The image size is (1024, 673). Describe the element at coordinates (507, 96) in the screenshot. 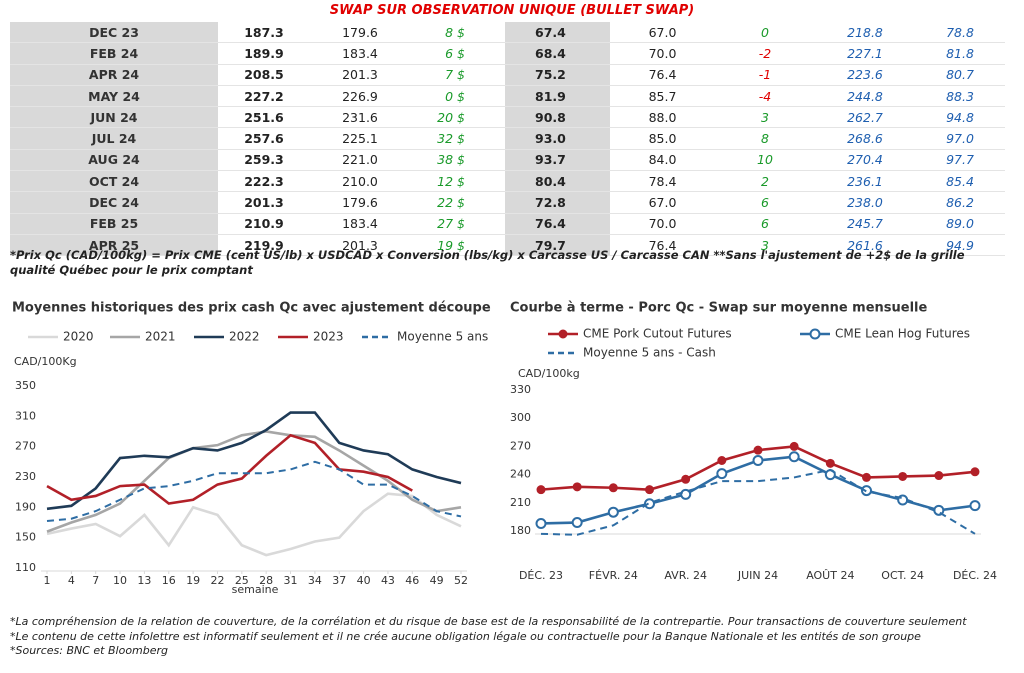

I see `table-row: MAY 24 227.2 226.9 0 $81.9 85.7 -4 244.8 88.3` at that location.